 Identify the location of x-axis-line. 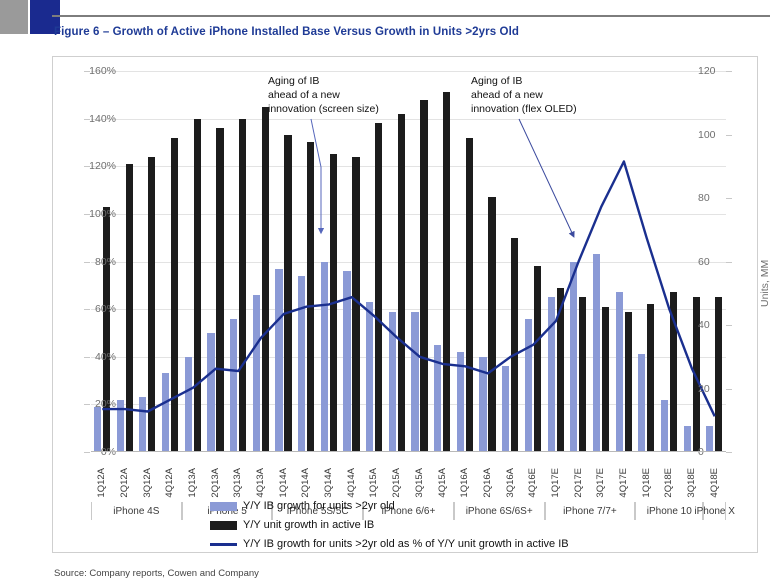
(408, 451).